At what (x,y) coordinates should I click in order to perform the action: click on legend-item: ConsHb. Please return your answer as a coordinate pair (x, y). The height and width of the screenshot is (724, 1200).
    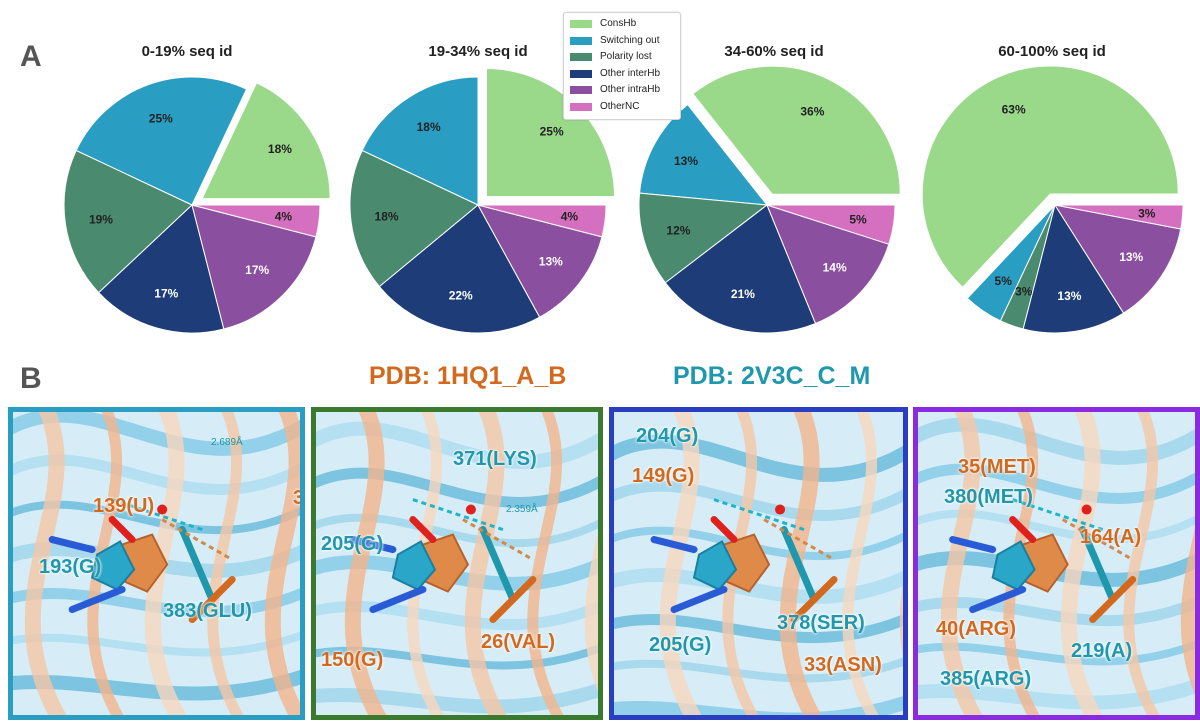
    Looking at the image, I should click on (624, 24).